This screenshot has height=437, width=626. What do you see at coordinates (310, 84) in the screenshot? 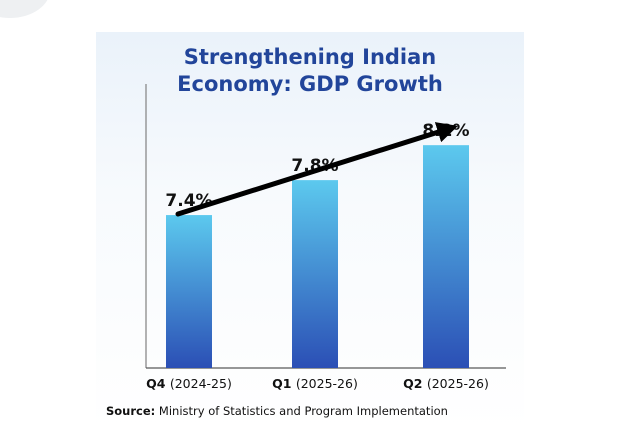
I see `chart-title-line-2: Economy: GDP Growth` at bounding box center [310, 84].